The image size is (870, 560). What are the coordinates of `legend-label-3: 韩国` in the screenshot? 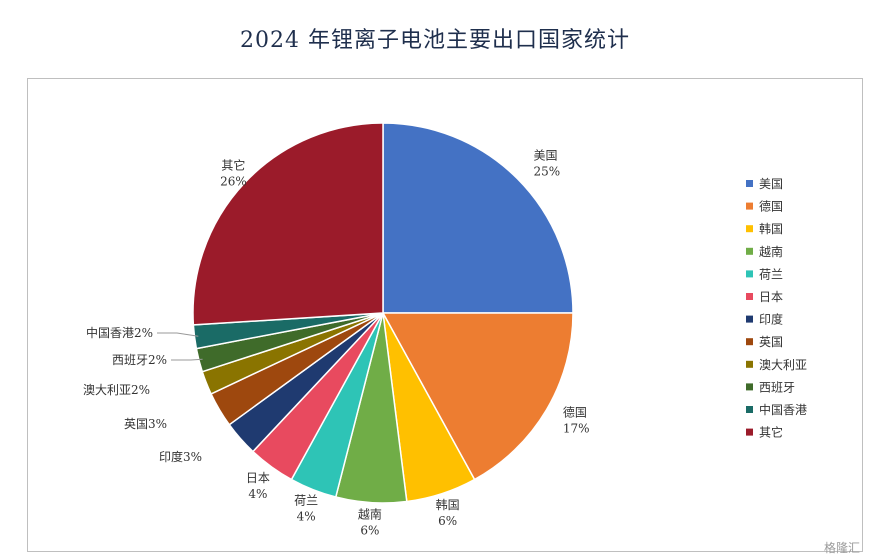 It's located at (771, 228).